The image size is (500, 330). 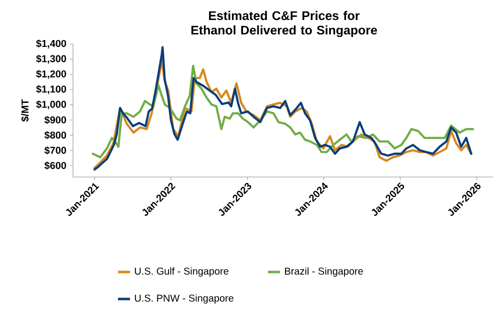 What do you see at coordinates (51, 105) in the screenshot?
I see `y-tick-label: $1,000` at bounding box center [51, 105].